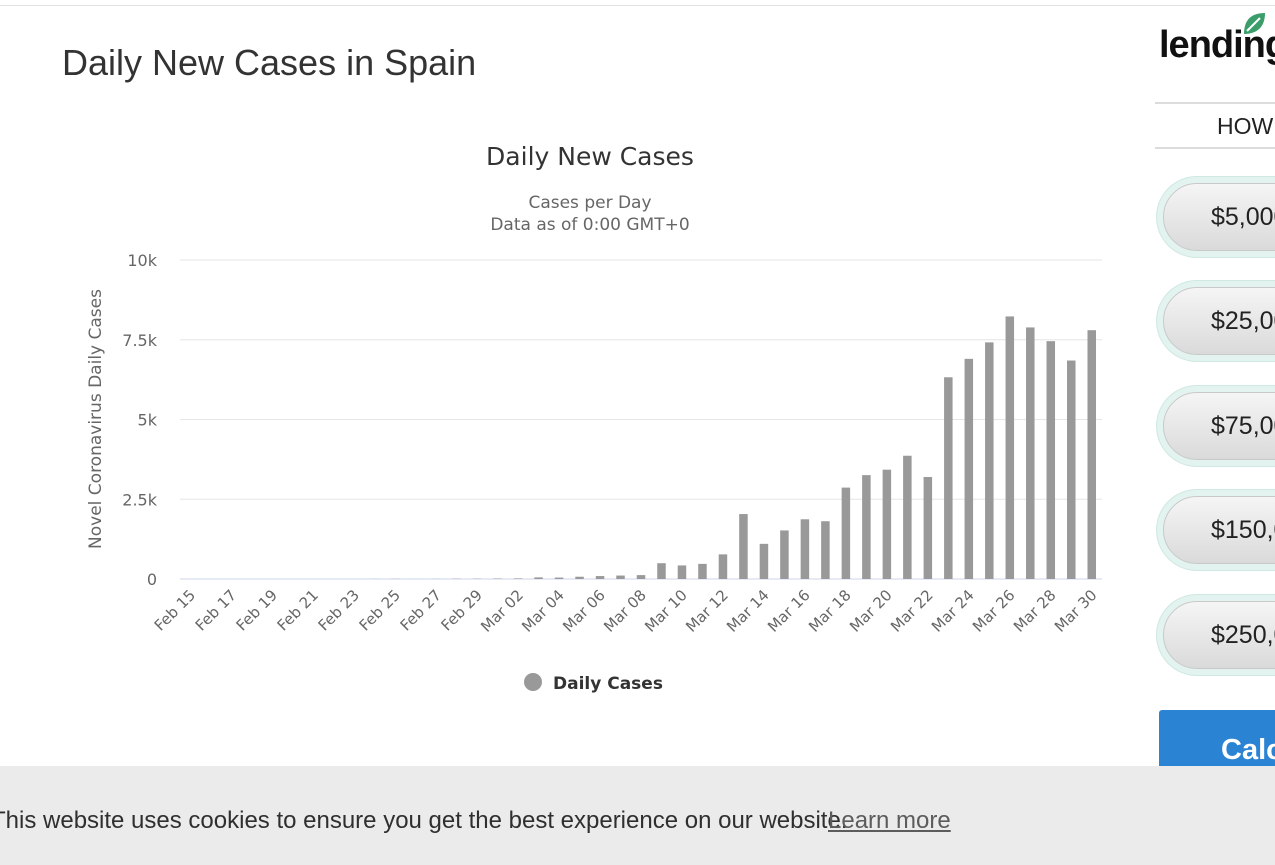 Image resolution: width=1275 pixels, height=865 pixels. Describe the element at coordinates (502, 611) in the screenshot. I see `x-tick-label: Mar 02` at that location.